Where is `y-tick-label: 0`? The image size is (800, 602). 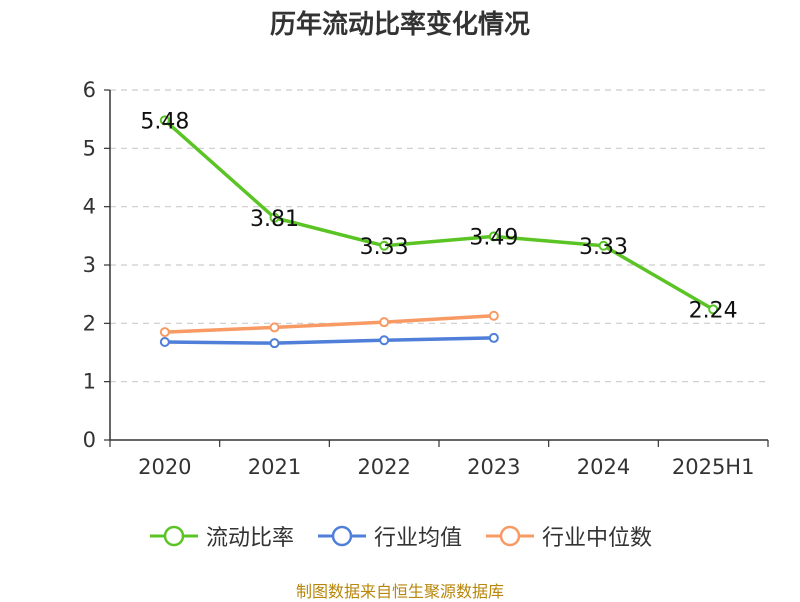
y-tick-label: 0 is located at coordinates (89, 440).